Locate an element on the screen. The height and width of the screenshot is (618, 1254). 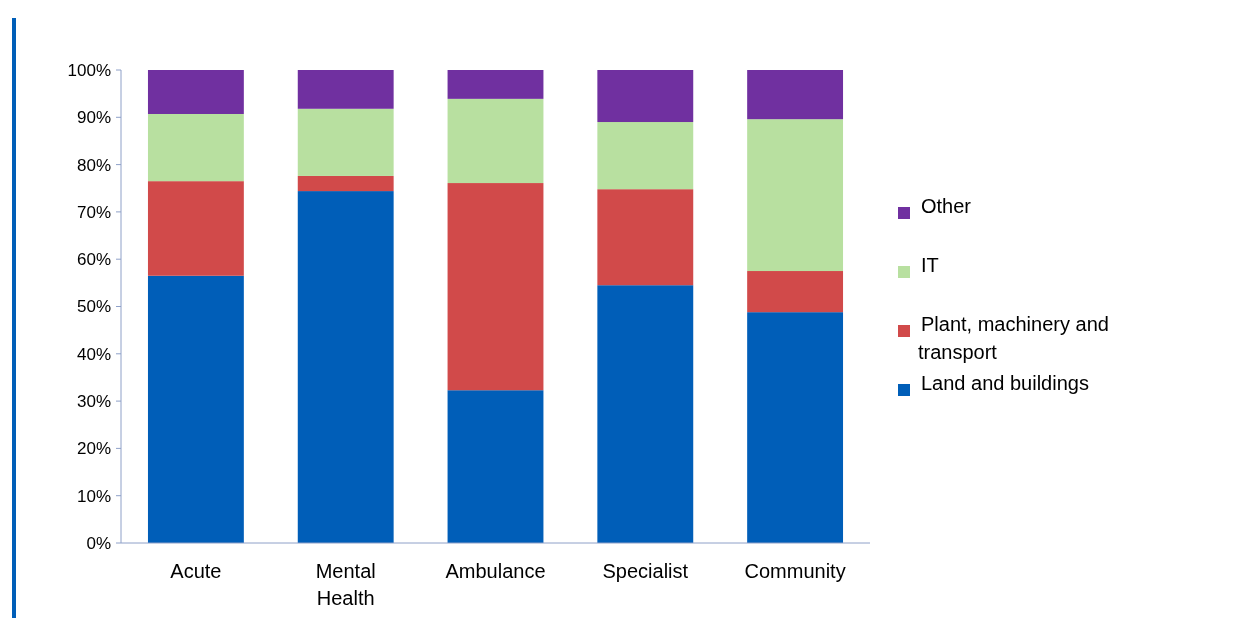
y-tick-label: 90% is located at coordinates (93, 118).